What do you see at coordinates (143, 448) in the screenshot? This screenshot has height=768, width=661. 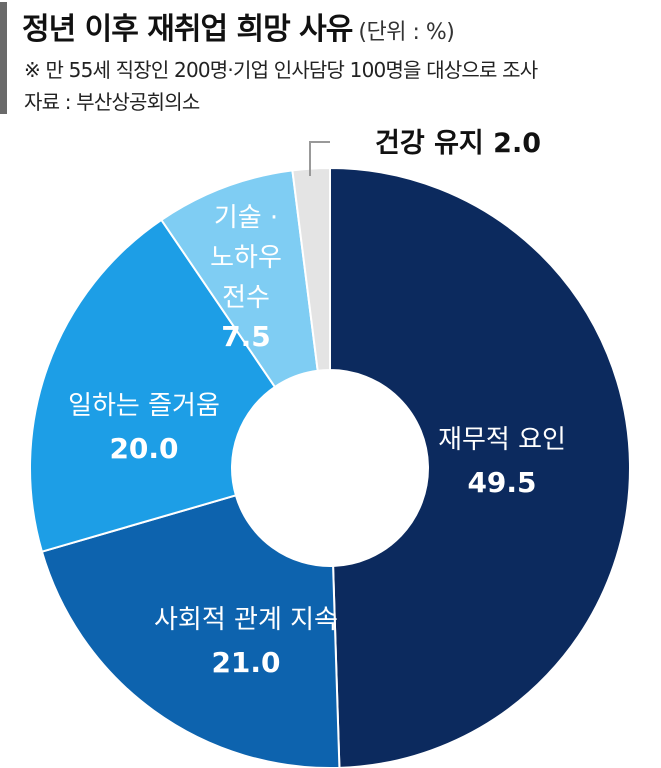 I see `slice-value-일하는-즐거움: 20.0` at bounding box center [143, 448].